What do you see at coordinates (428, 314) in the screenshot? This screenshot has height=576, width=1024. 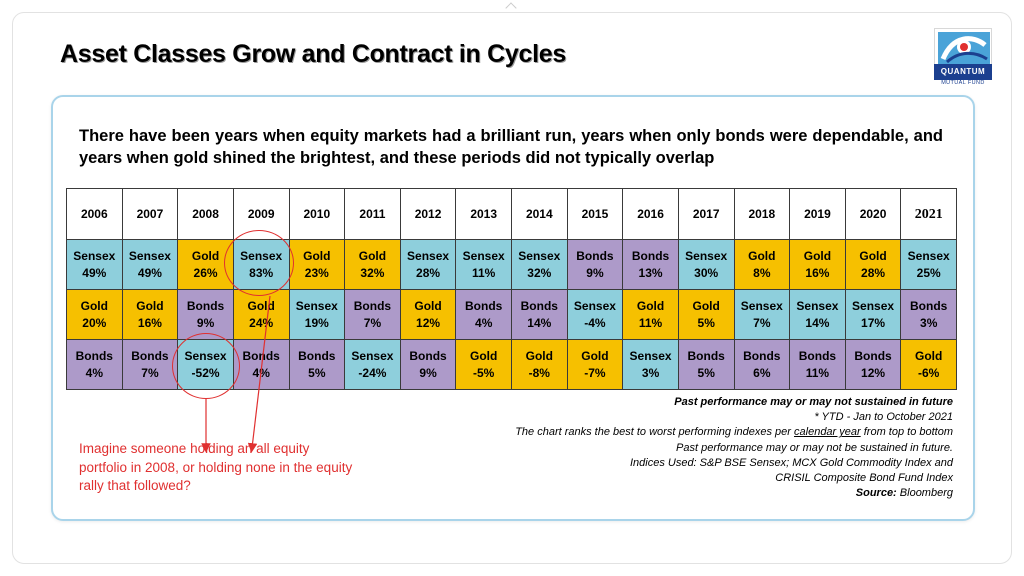 I see `cell-2012-rank-2: Gold 12%` at bounding box center [428, 314].